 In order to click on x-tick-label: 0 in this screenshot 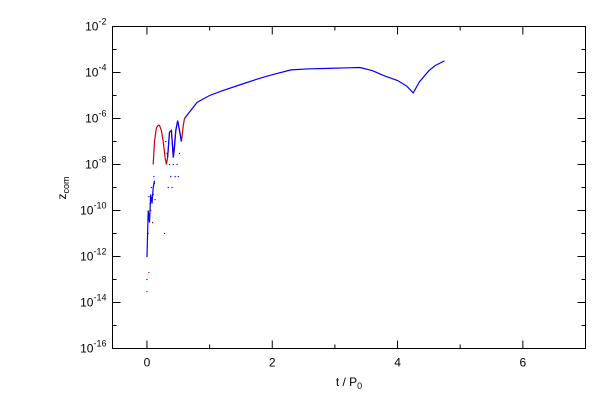, I will do `click(147, 363)`.